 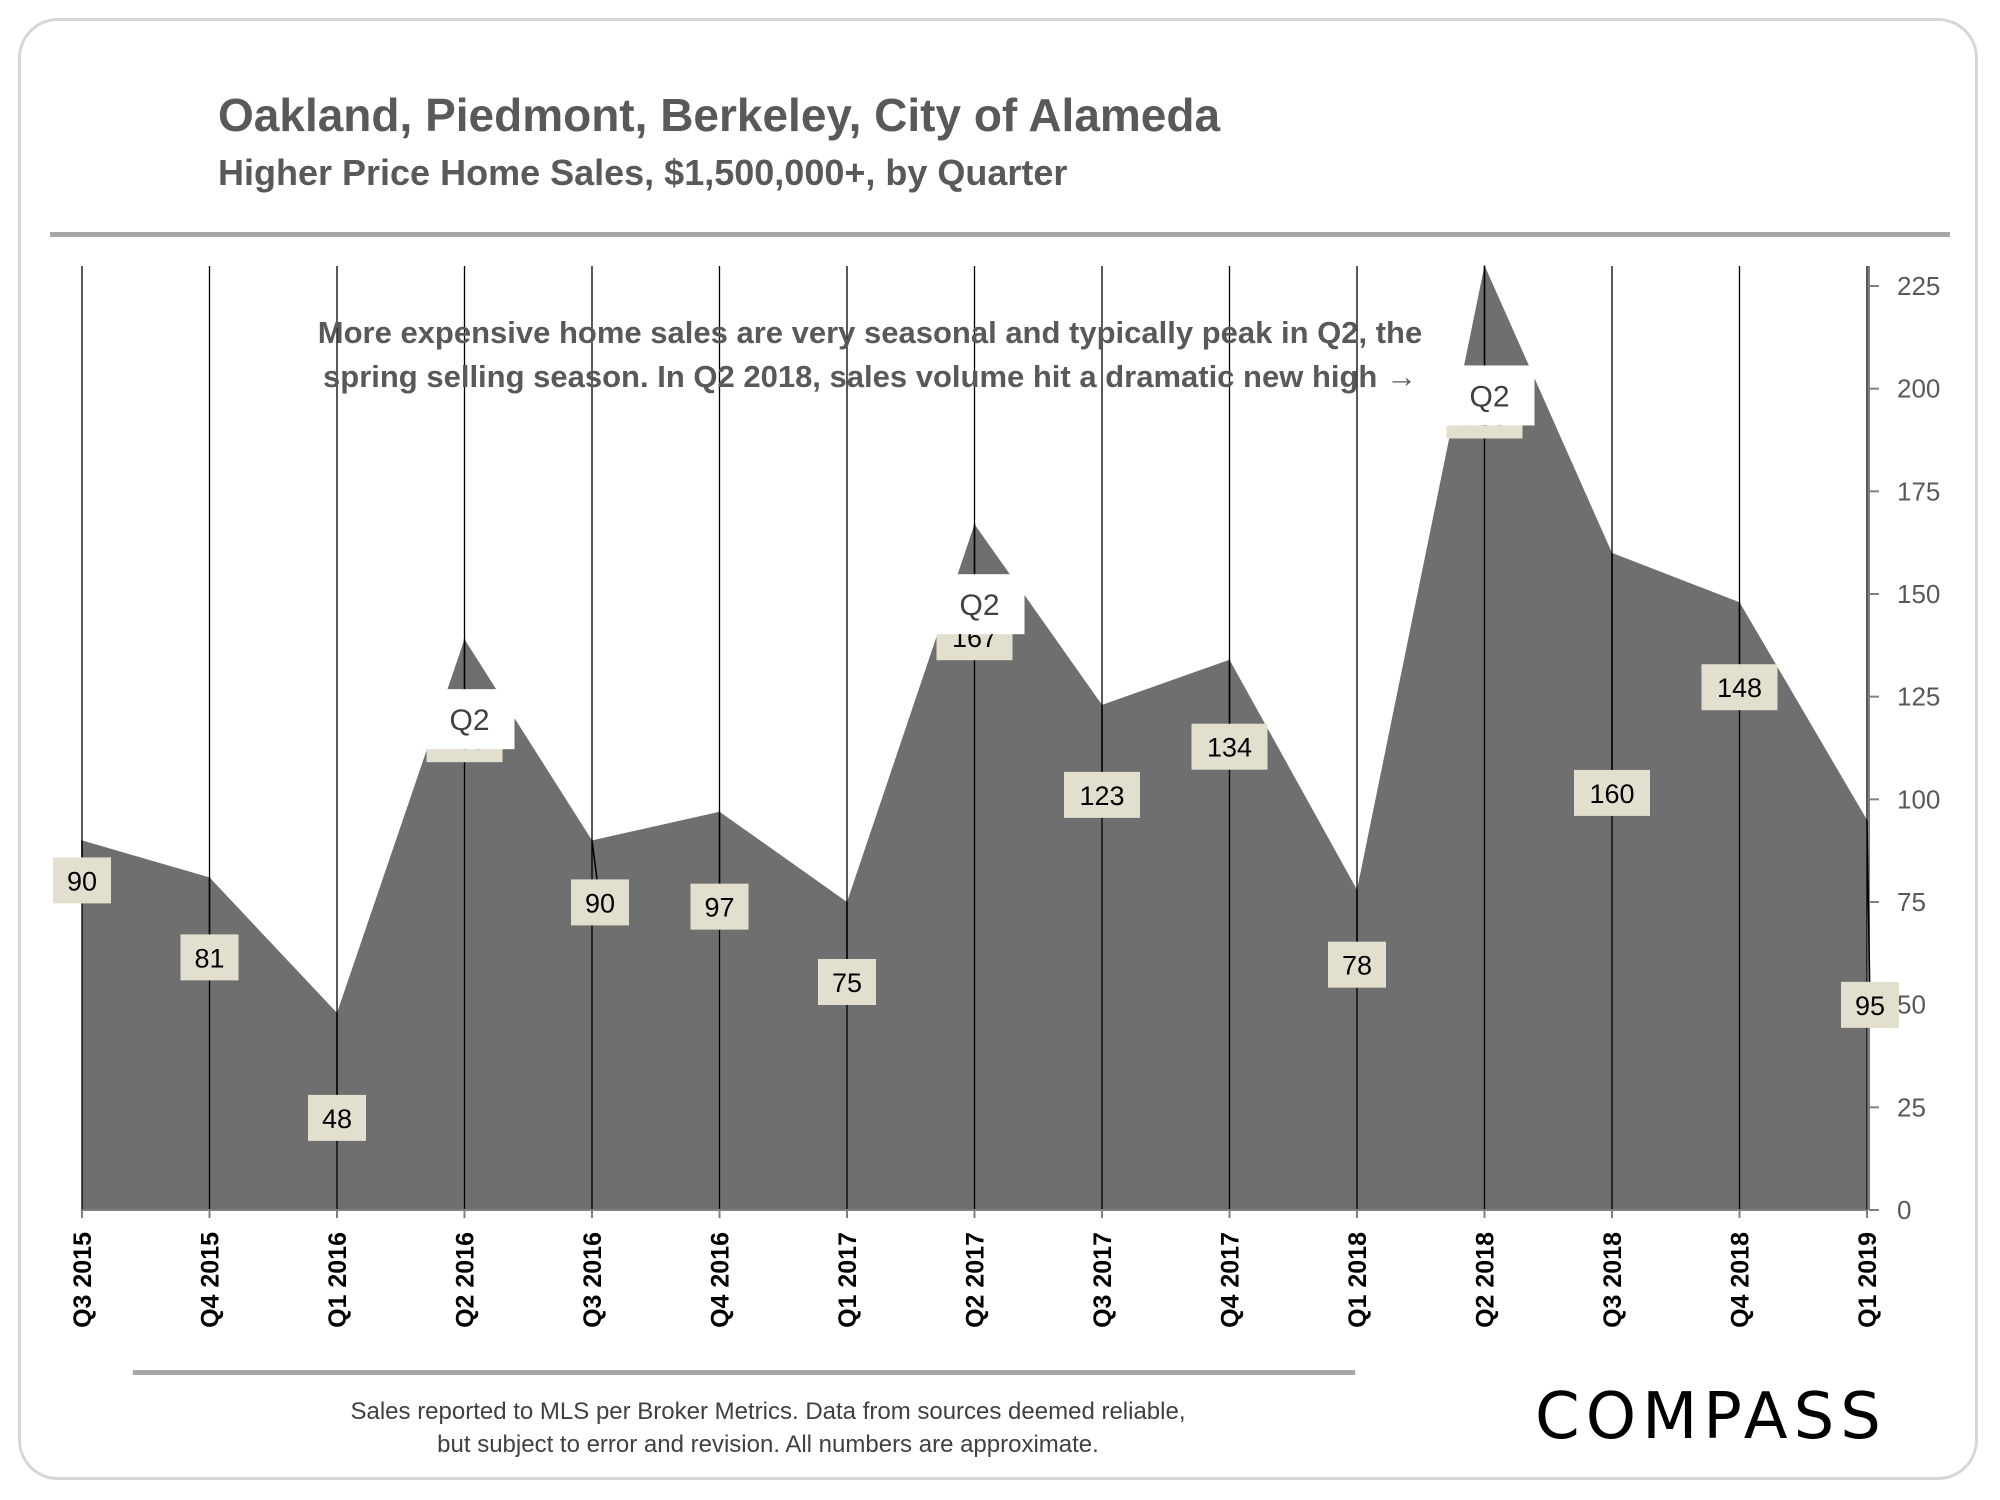 I want to click on y-tick-label: 75, so click(x=1911, y=902).